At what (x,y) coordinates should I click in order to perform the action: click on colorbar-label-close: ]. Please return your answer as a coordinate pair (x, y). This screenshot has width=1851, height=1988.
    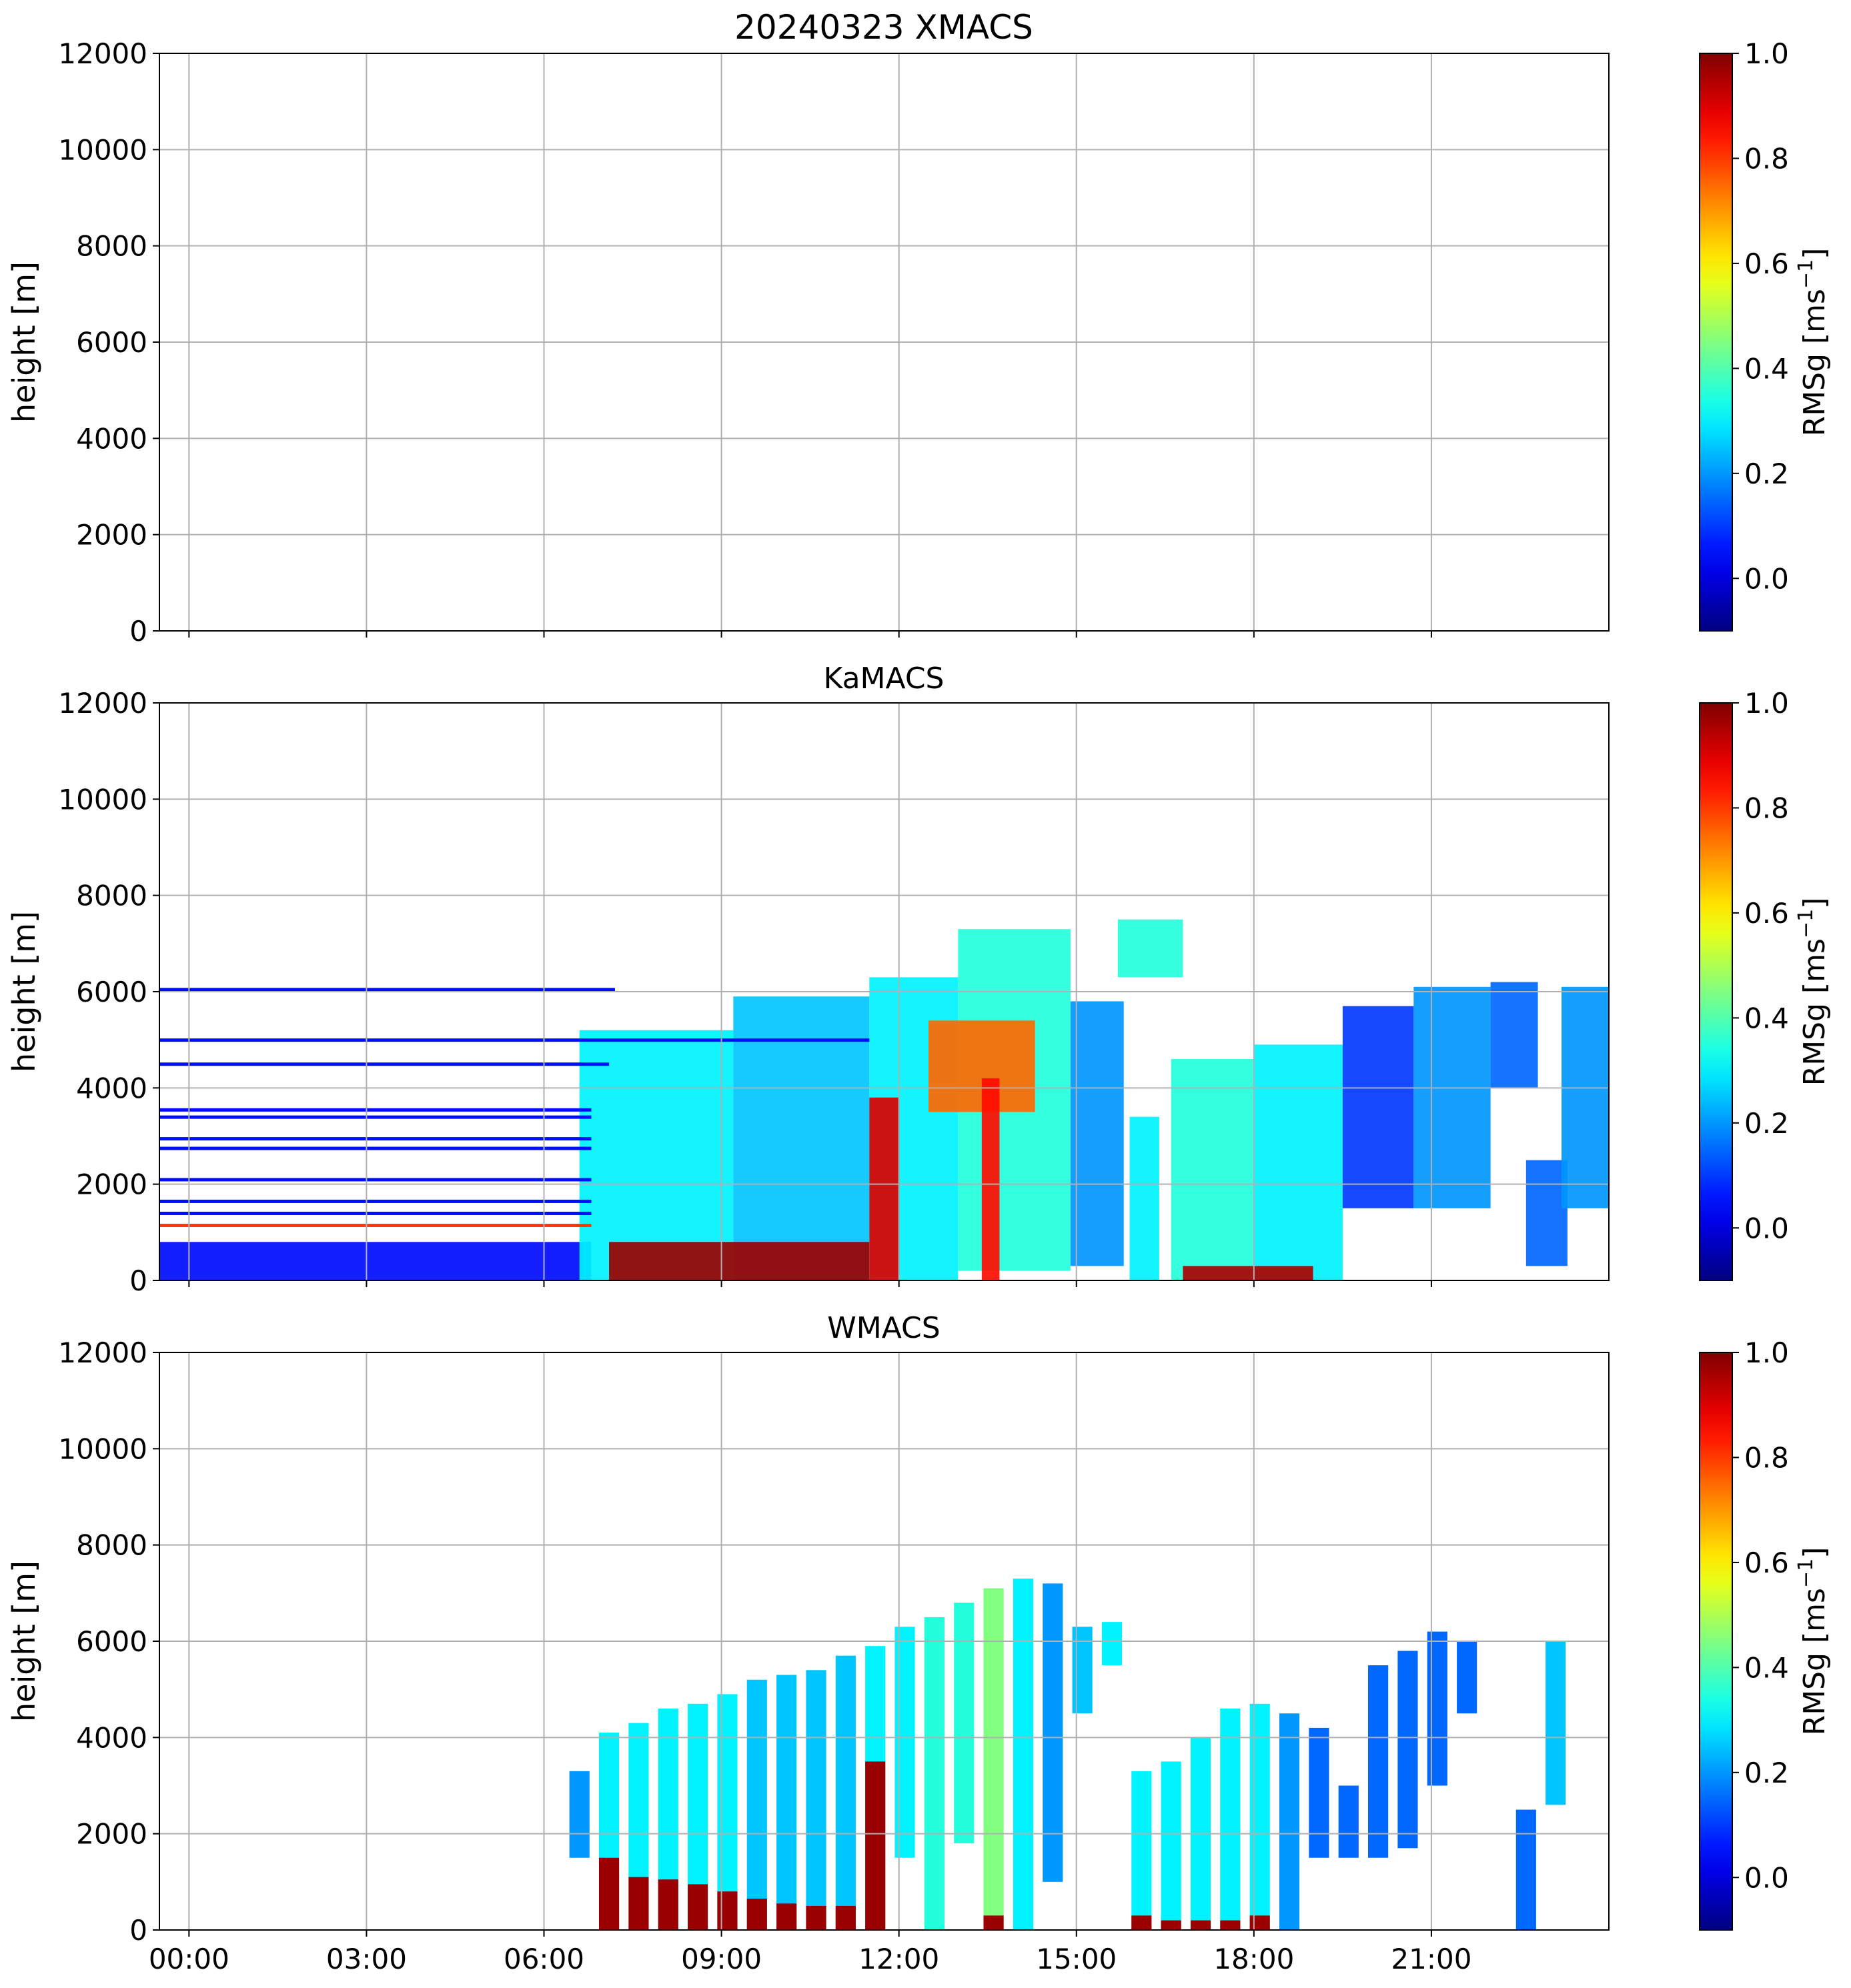
    Looking at the image, I should click on (1815, 254).